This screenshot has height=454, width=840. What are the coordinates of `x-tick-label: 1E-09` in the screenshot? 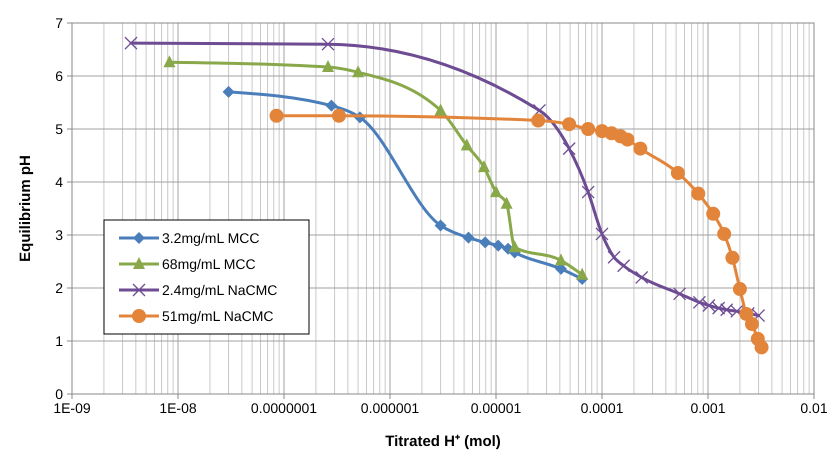 It's located at (72, 408).